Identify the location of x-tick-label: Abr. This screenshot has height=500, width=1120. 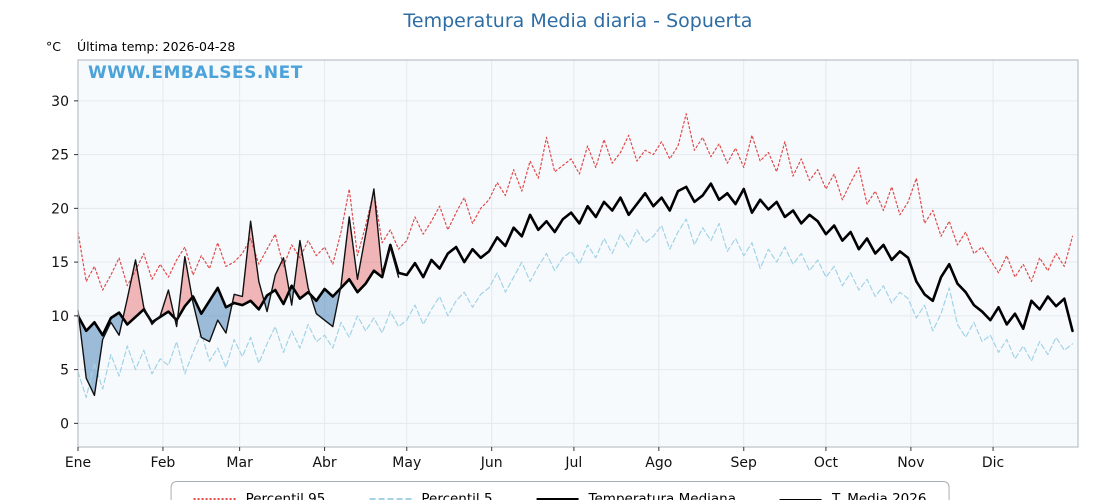
(324, 463).